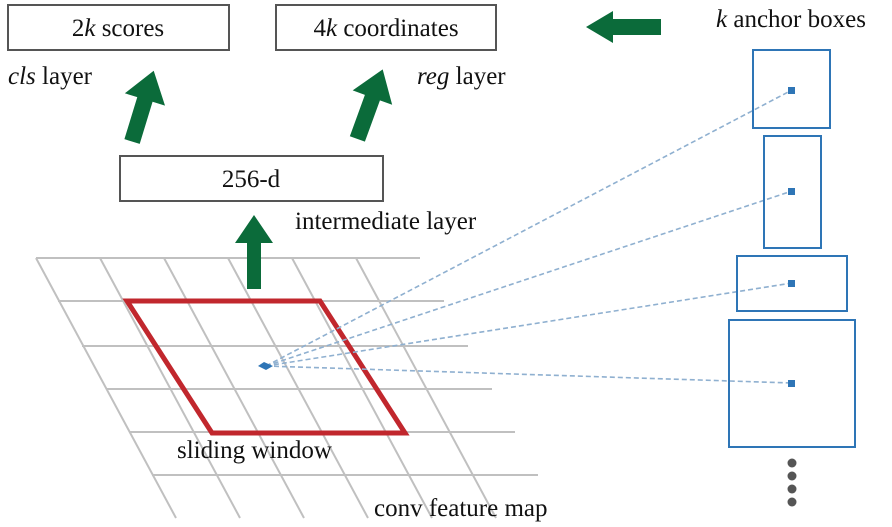  What do you see at coordinates (254, 252) in the screenshot?
I see `arrow-up-to-intermediate-icon` at bounding box center [254, 252].